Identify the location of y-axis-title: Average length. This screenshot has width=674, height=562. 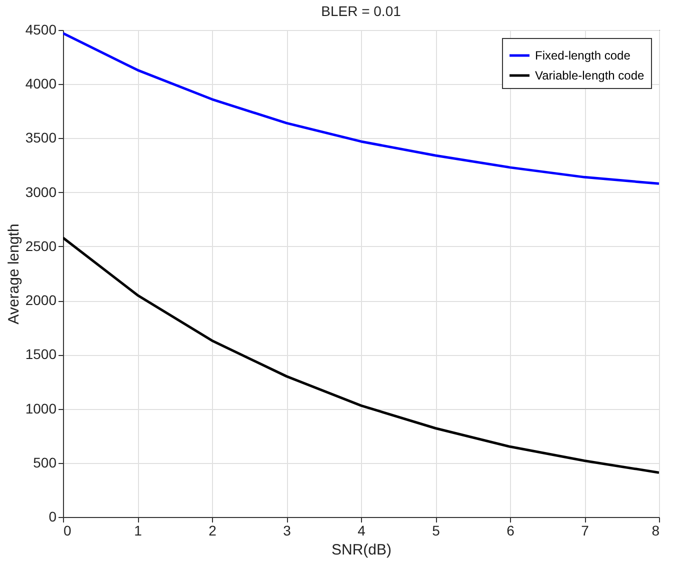
(13, 274).